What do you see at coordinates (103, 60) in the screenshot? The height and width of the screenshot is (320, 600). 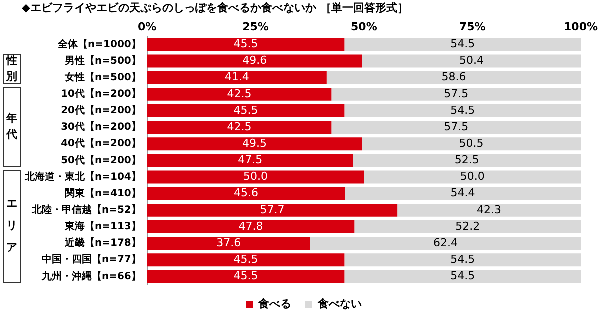 I see `y-tick-label: 男性【n=500】` at bounding box center [103, 60].